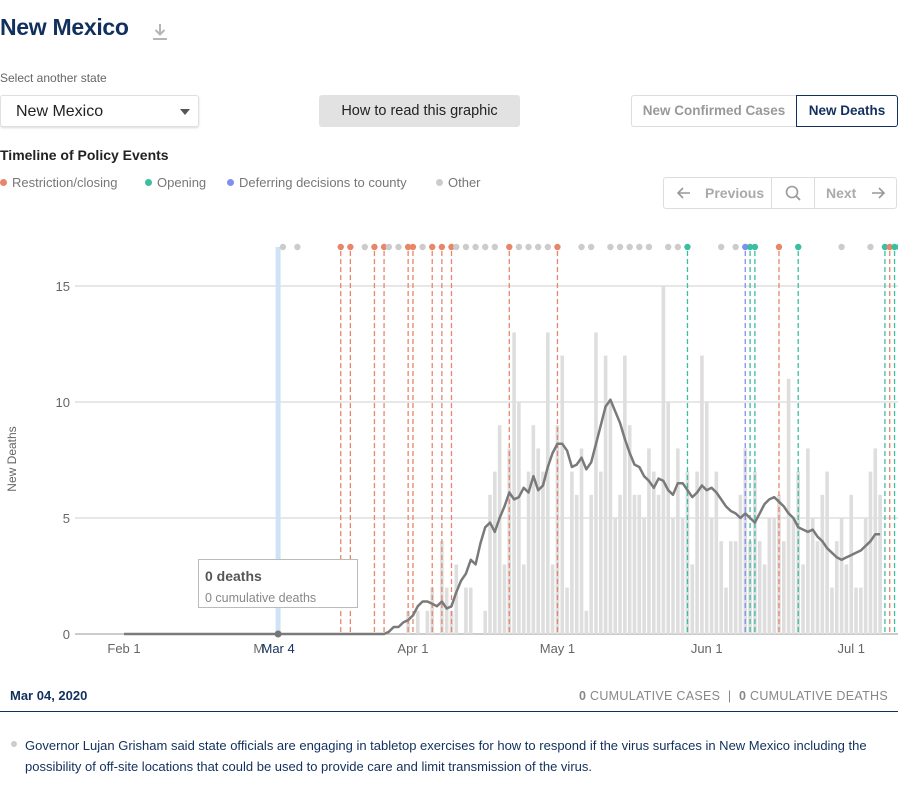 The image size is (898, 797). Describe the element at coordinates (277, 648) in the screenshot. I see `selected-date-tick: Mar 4` at that location.